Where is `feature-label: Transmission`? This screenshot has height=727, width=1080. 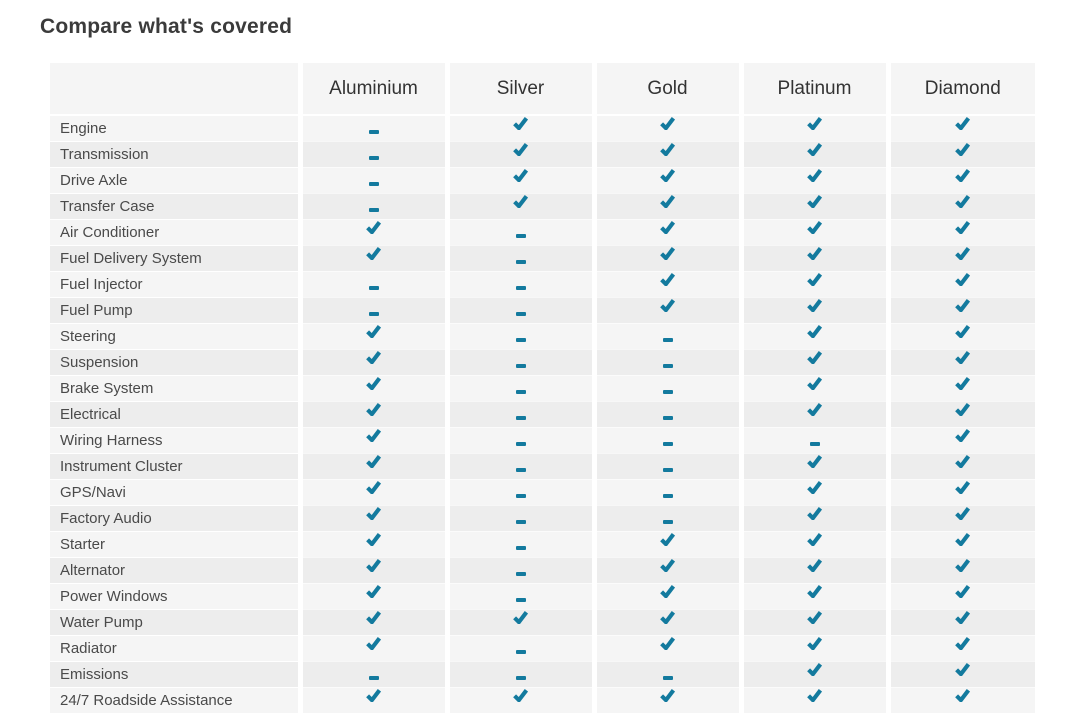 feature-label: Transmission is located at coordinates (175, 153).